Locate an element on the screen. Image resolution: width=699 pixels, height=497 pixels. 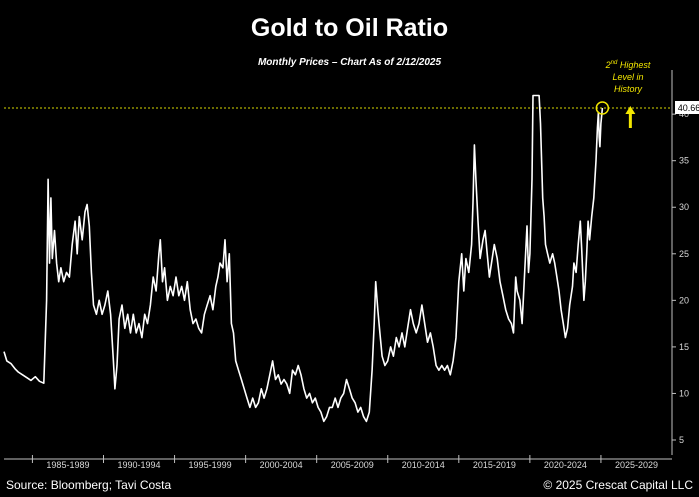
annotation-ordinal: nd is located at coordinates (614, 63).